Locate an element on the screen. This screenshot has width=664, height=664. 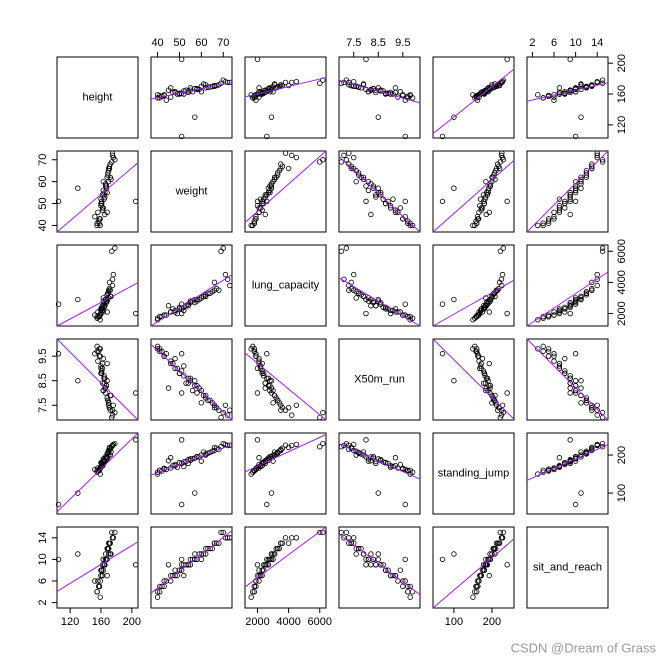
y-tick-label: 100 is located at coordinates (622, 493).